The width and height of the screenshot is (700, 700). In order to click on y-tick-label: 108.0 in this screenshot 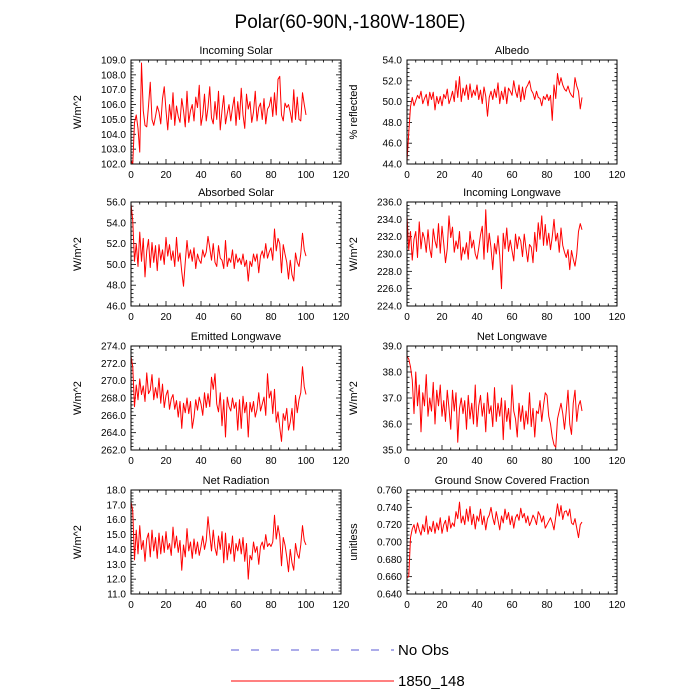, I will do `click(113, 75)`.